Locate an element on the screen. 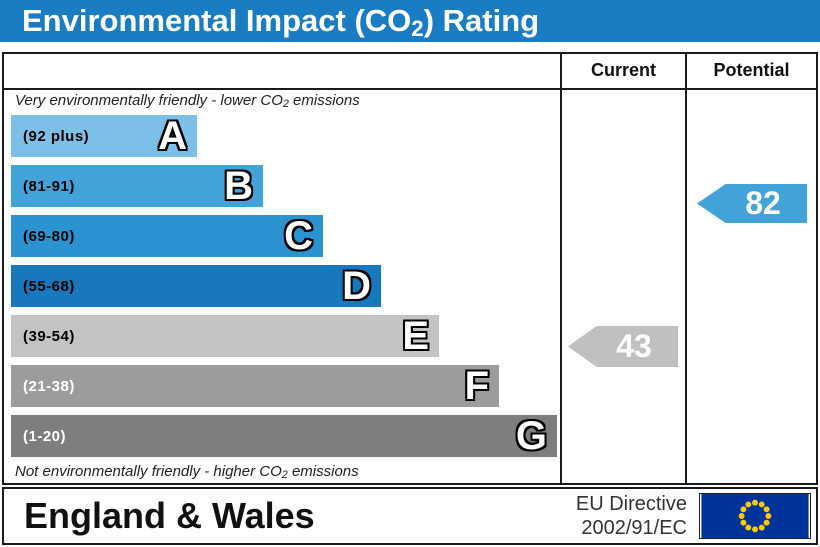  potential-column: 82 is located at coordinates (750, 286).